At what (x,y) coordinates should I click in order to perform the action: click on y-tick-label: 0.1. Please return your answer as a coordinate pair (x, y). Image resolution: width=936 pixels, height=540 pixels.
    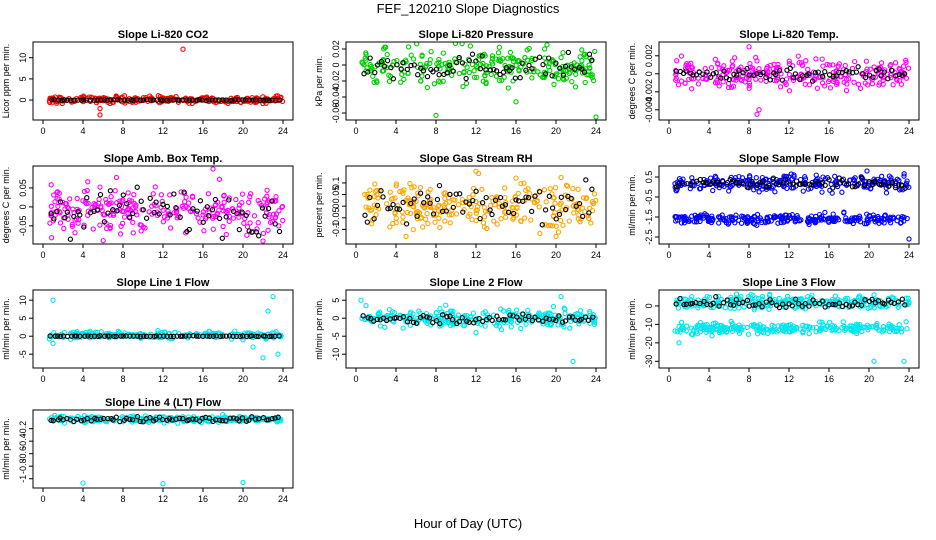
    Looking at the image, I should click on (336, 183).